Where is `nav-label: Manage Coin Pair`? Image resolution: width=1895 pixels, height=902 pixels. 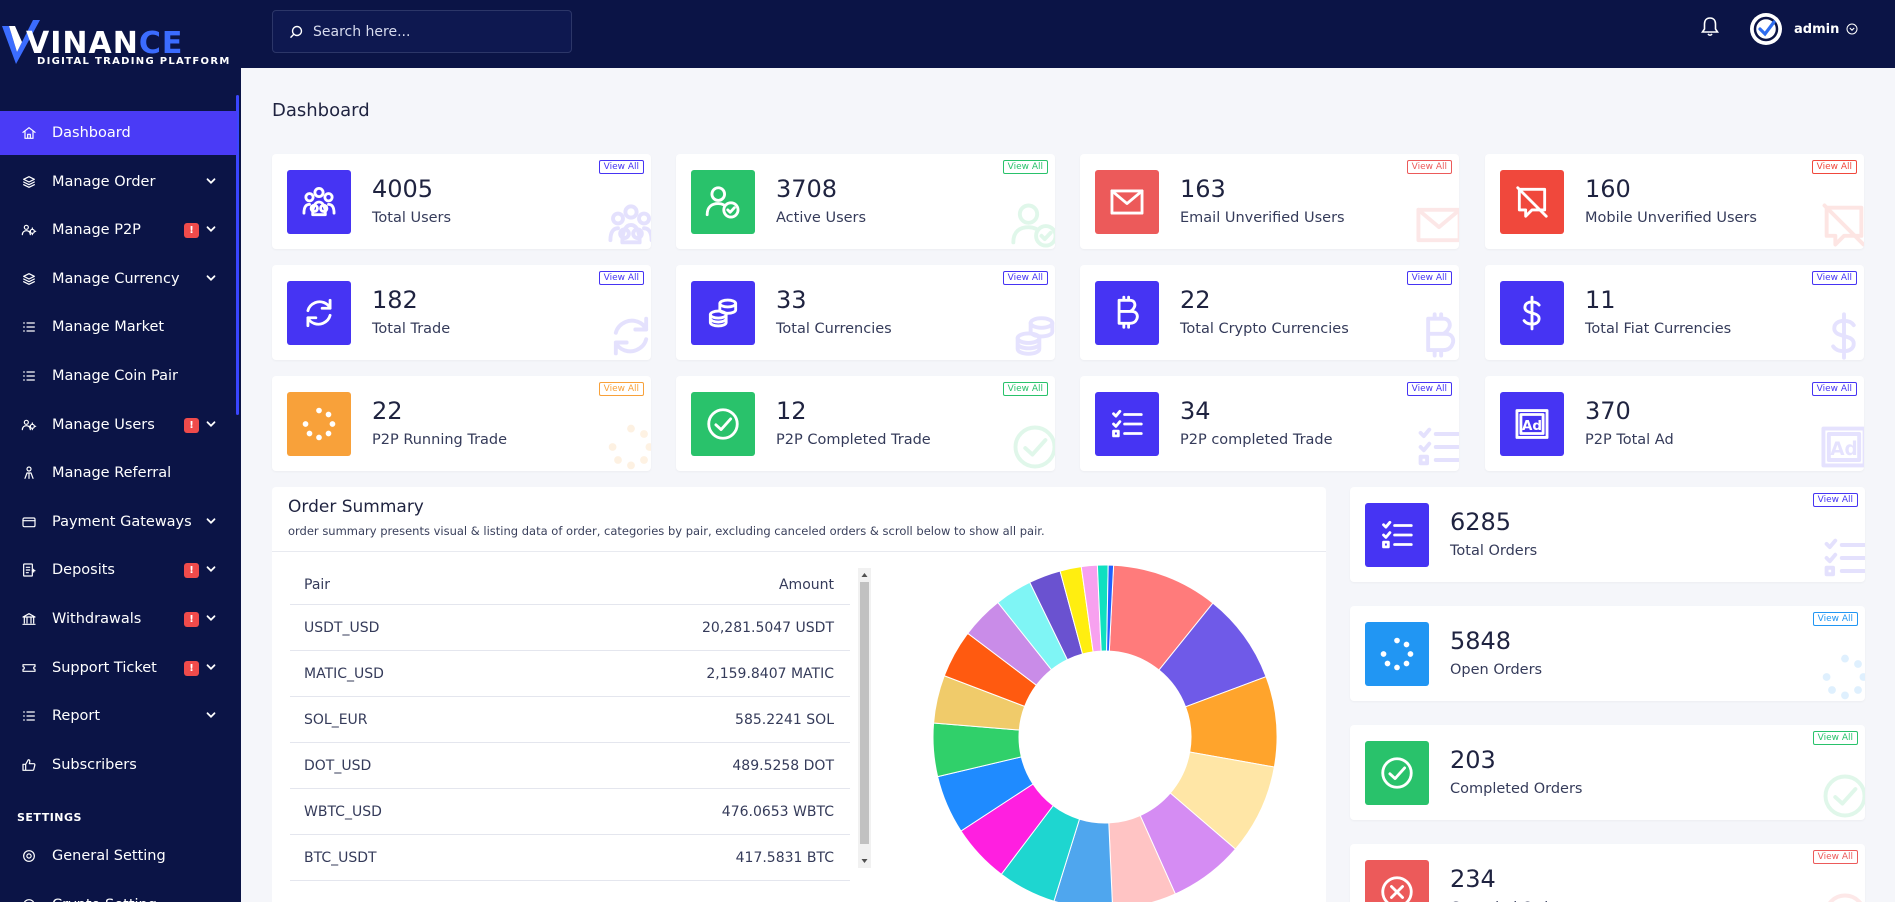
nav-label: Manage Coin Pair is located at coordinates (115, 375).